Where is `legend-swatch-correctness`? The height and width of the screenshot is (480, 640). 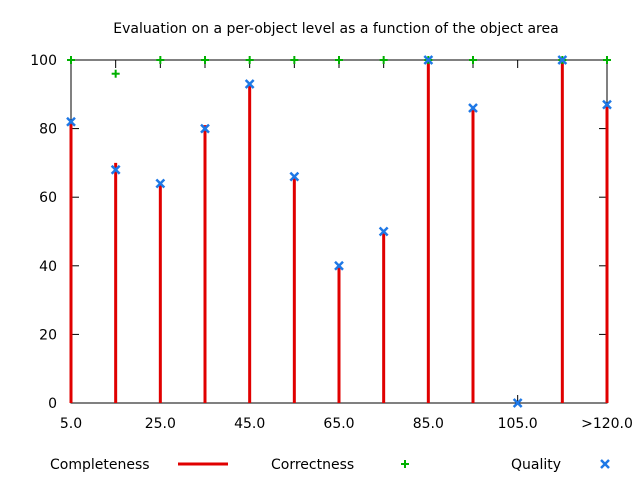
legend-swatch-correctness is located at coordinates (405, 464).